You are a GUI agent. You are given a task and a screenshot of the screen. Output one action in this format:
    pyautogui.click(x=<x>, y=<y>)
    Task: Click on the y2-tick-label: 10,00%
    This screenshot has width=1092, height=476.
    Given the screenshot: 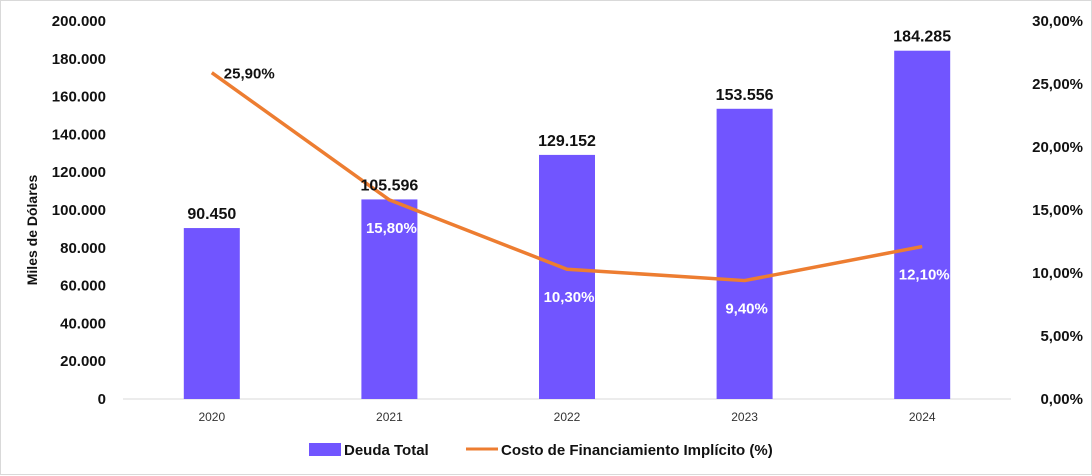 What is the action you would take?
    pyautogui.click(x=1057, y=273)
    